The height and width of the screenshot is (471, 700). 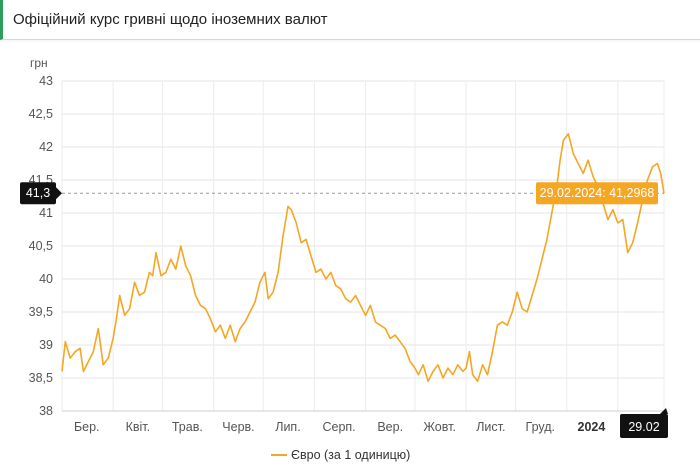 I want to click on tooltip-text: 29.02.2024: 41,2968, so click(x=597, y=193).